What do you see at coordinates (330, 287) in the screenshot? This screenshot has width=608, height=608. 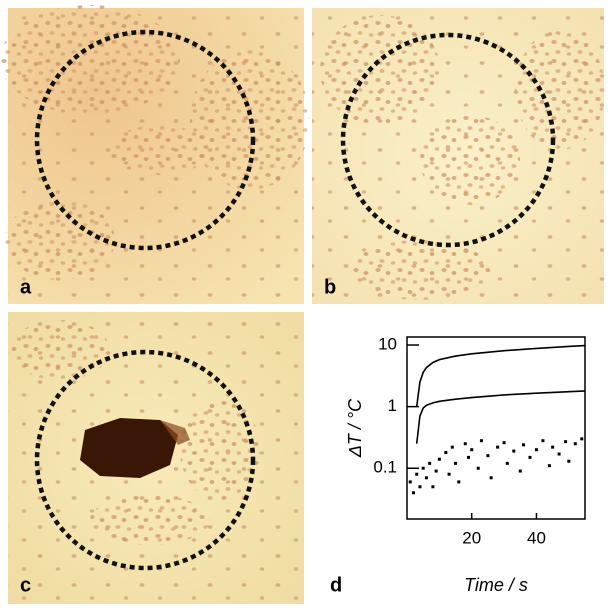 I see `panel-label: b` at bounding box center [330, 287].